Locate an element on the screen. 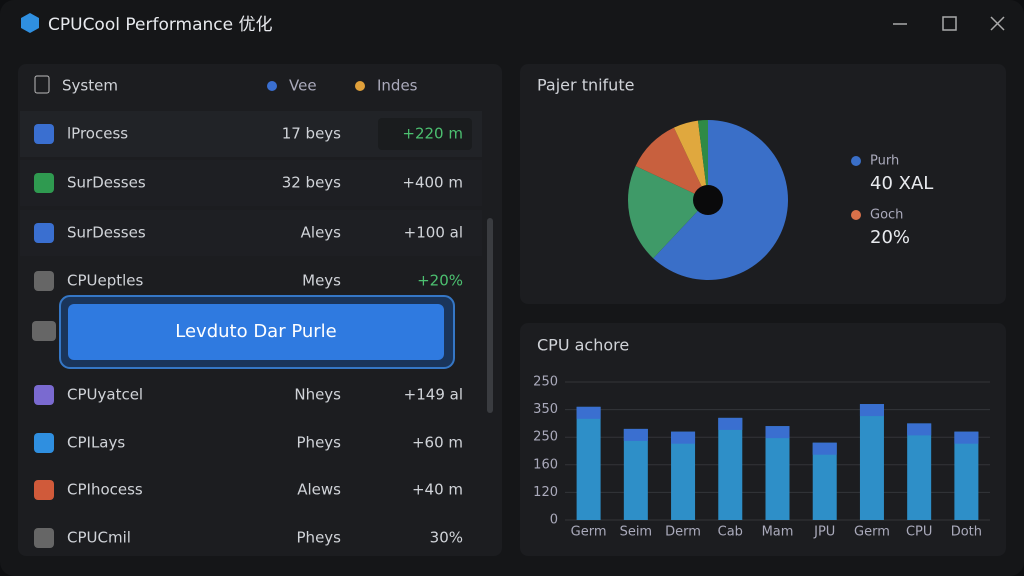 The height and width of the screenshot is (576, 1024). y-tick-label: 0 is located at coordinates (554, 520).